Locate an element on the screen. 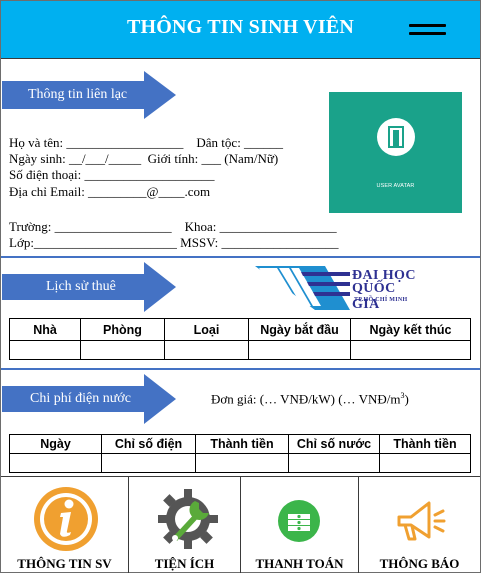 The height and width of the screenshot is (573, 481). nav-label: THÔNG BÁO is located at coordinates (419, 563).